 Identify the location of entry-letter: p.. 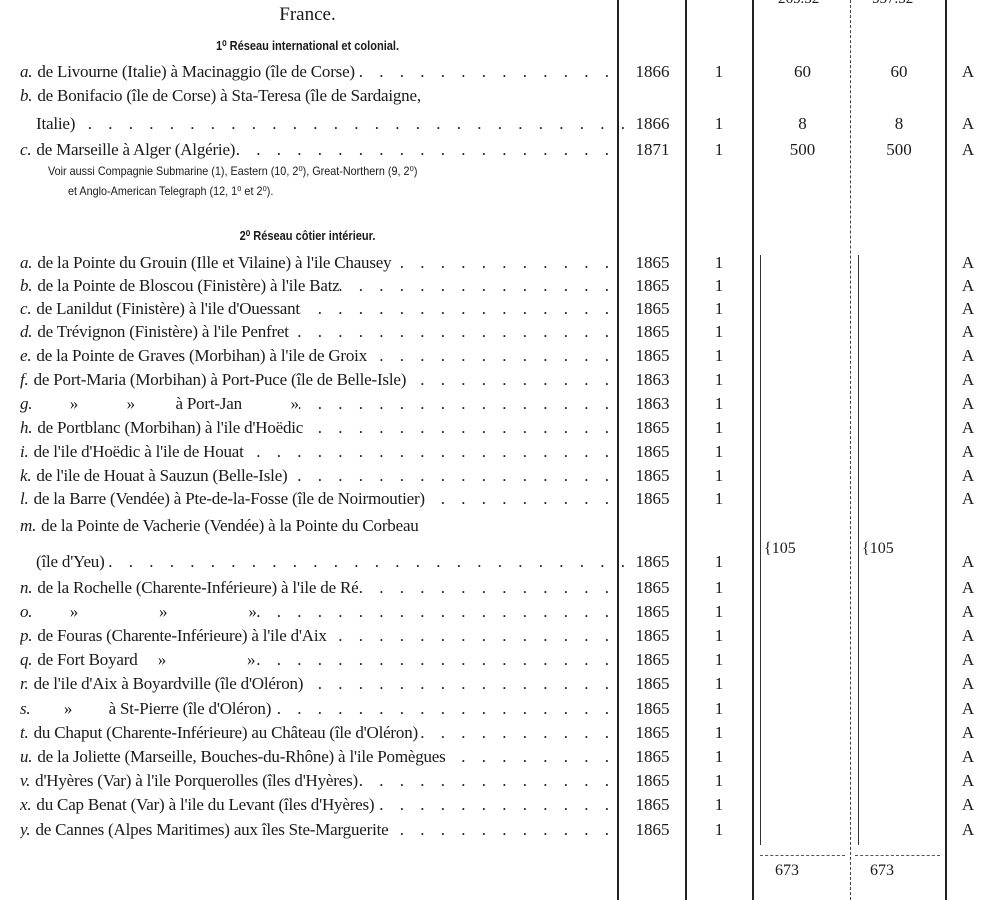
(26, 635).